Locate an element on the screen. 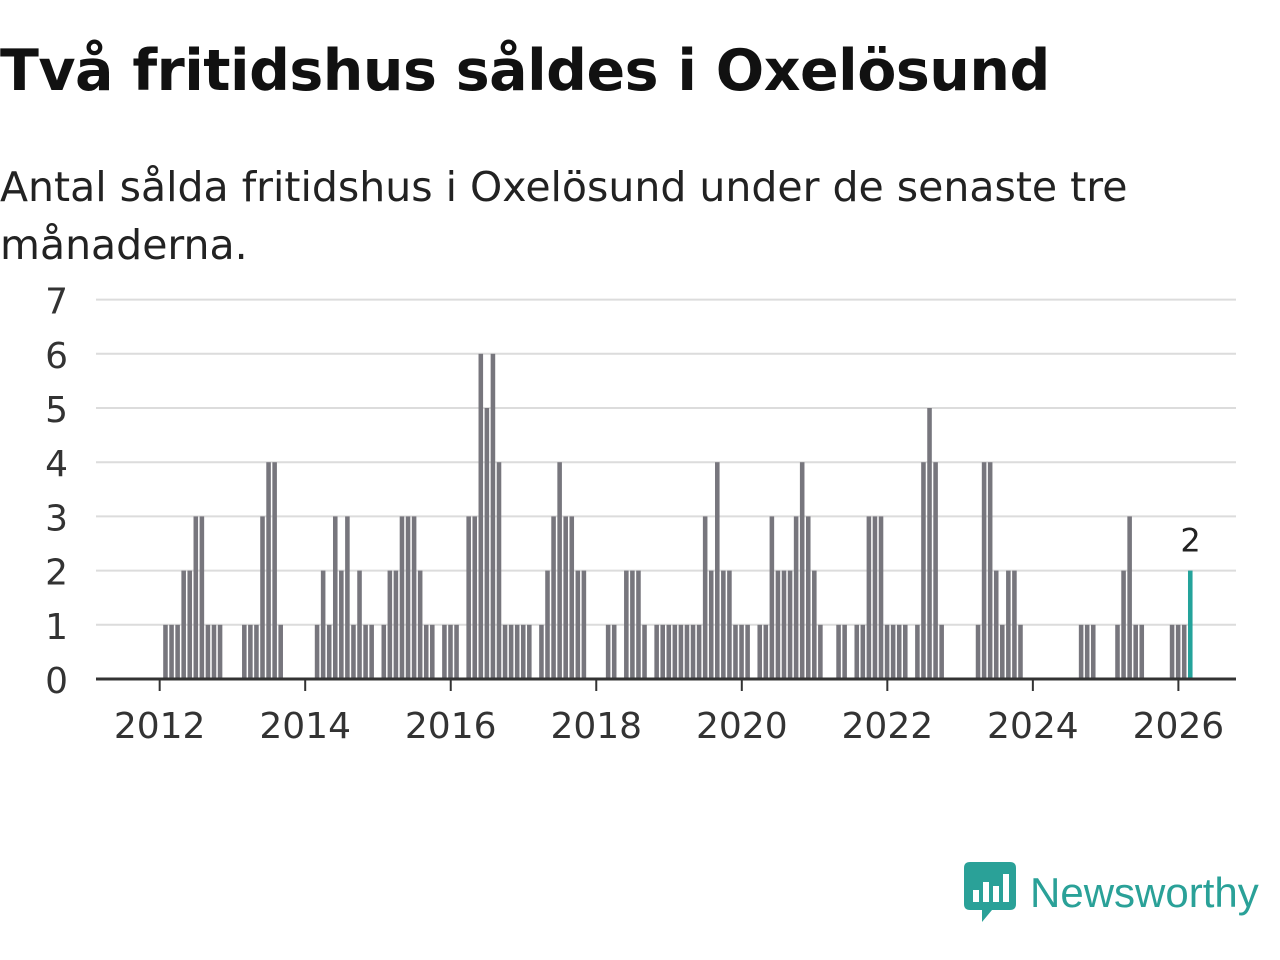  x-tick-label: 2026 is located at coordinates (1179, 726).